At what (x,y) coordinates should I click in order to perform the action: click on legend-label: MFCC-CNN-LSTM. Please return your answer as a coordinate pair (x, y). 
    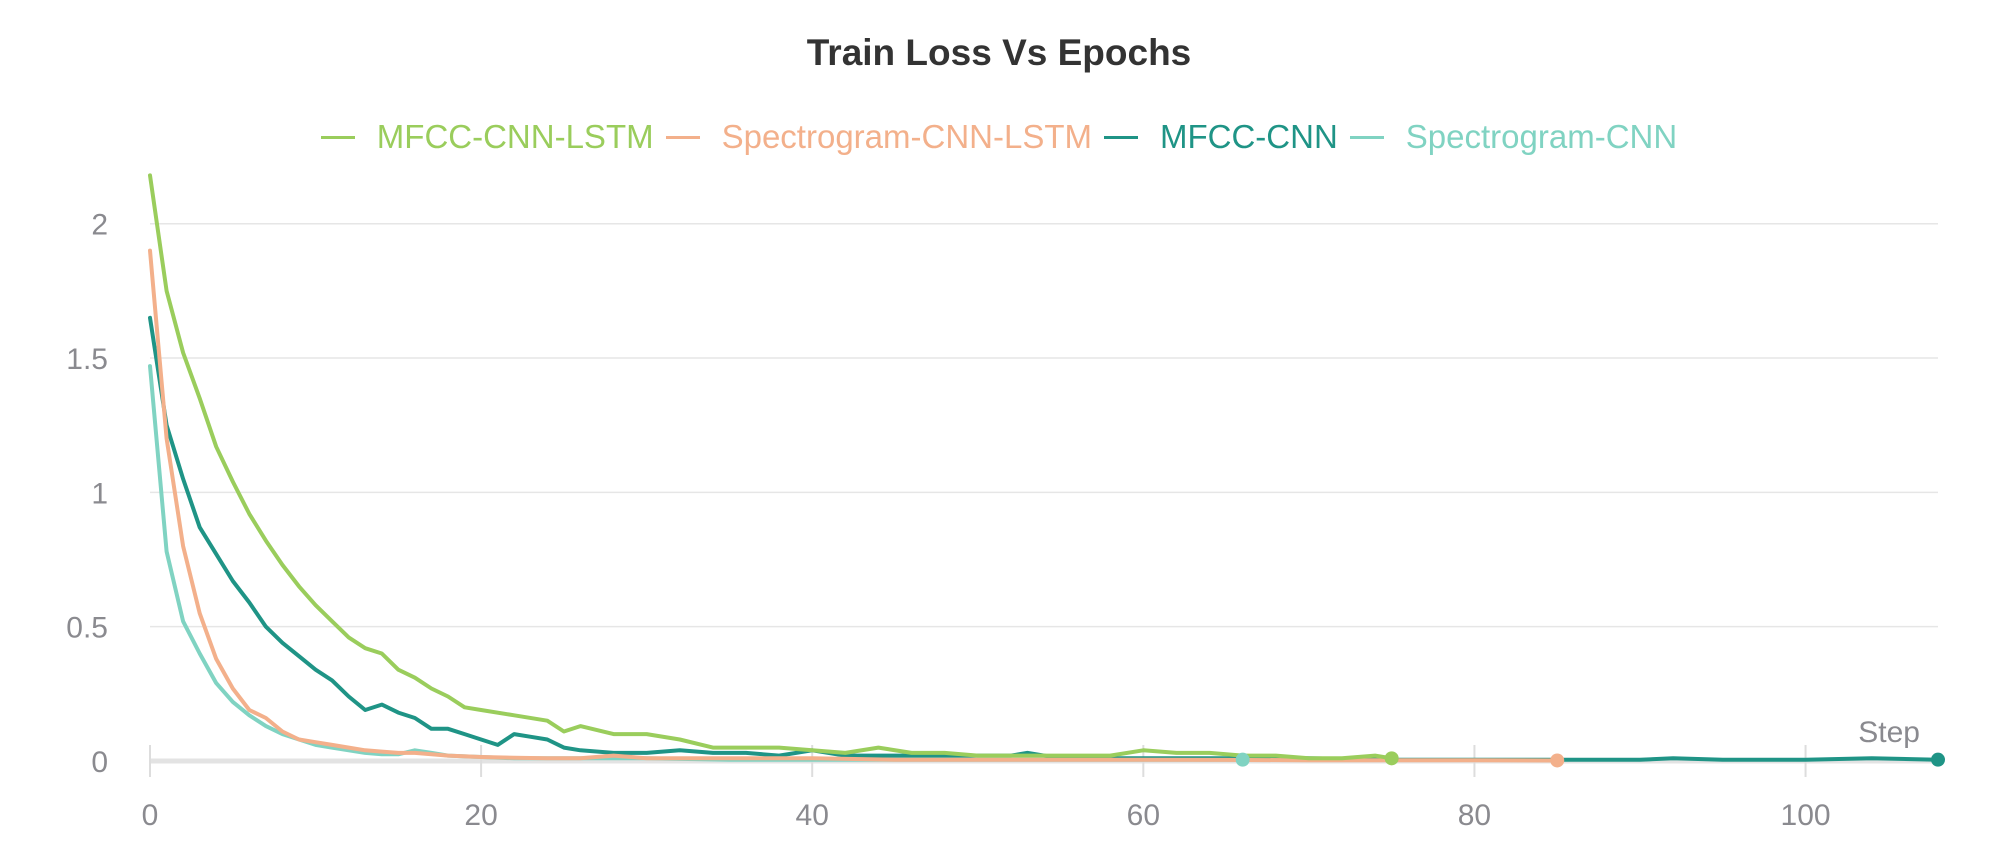
    Looking at the image, I should click on (515, 136).